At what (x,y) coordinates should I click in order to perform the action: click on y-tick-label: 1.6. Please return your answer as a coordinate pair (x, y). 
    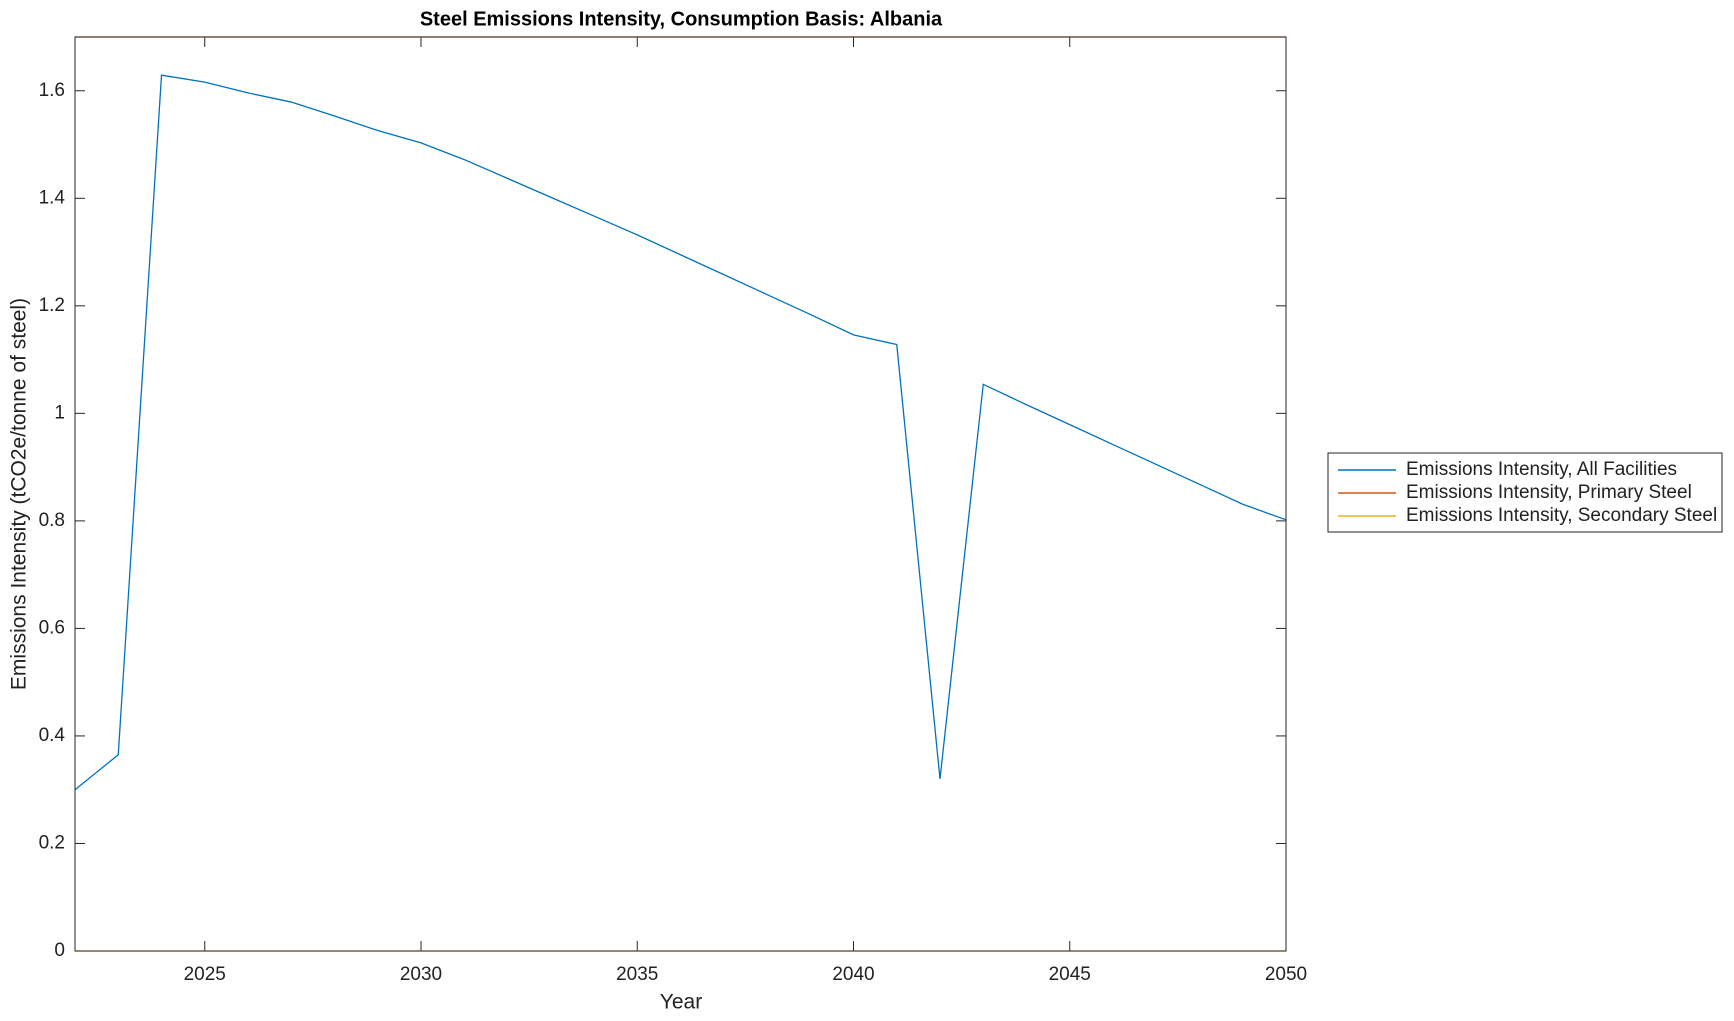
    Looking at the image, I should click on (52, 90).